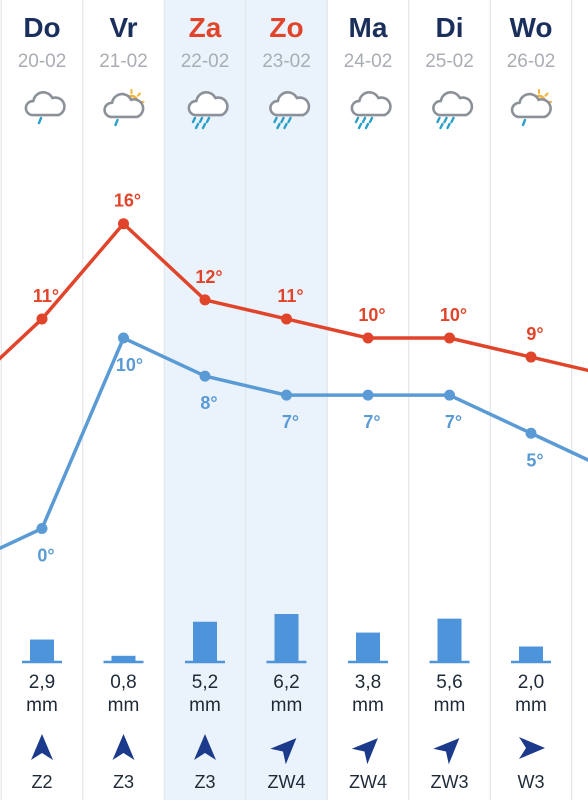 This screenshot has width=588, height=805. What do you see at coordinates (449, 782) in the screenshot?
I see `wind-label: ZW3` at bounding box center [449, 782].